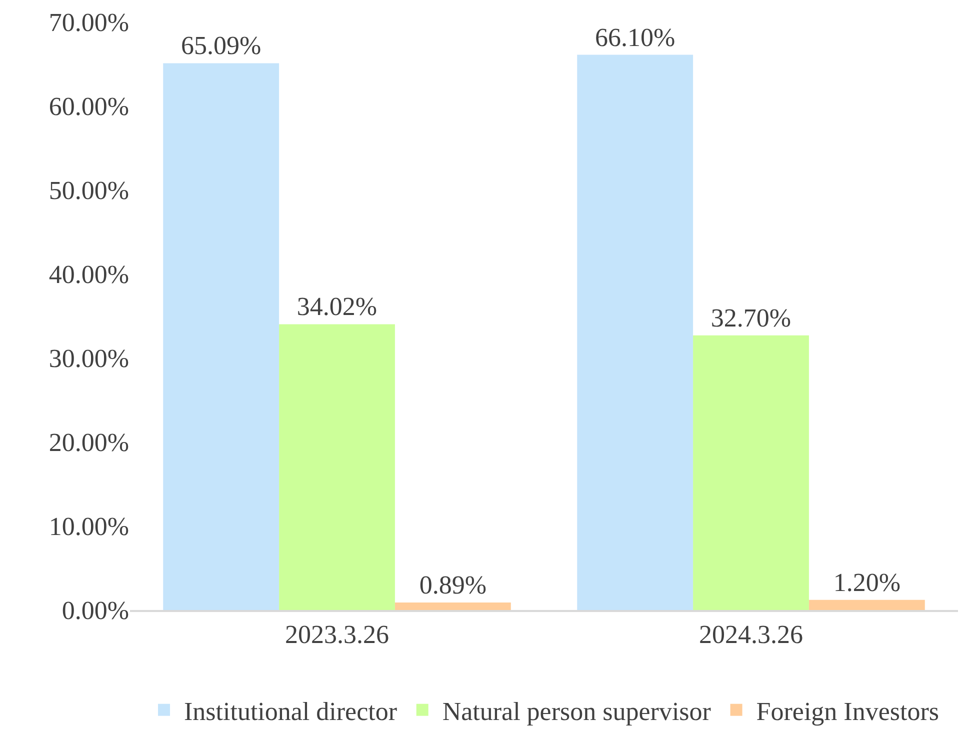 The height and width of the screenshot is (742, 966). I want to click on data-label: 65.09%, so click(221, 45).